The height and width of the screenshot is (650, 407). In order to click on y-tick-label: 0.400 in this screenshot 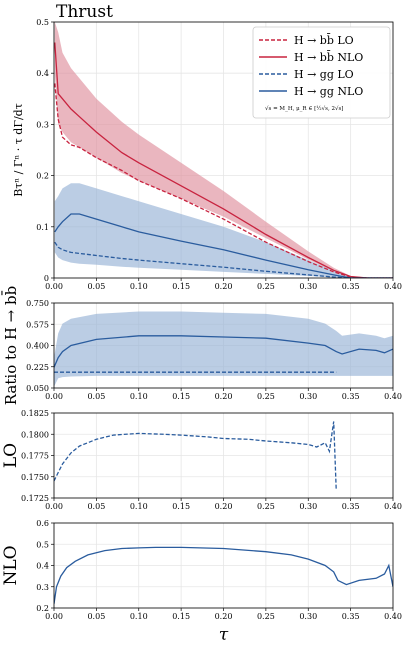, I will do `click(37, 346)`.